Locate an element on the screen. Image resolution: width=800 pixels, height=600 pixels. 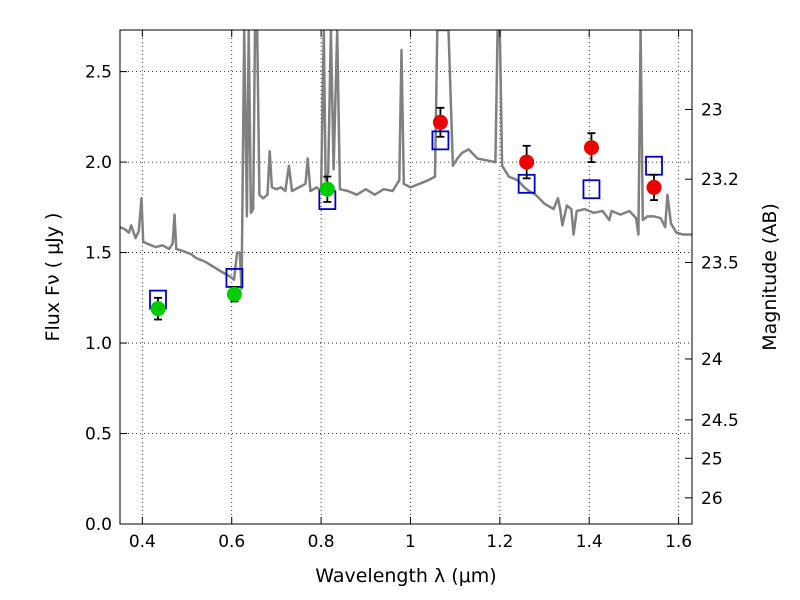
magnitude-tick-label: 26 is located at coordinates (712, 499).